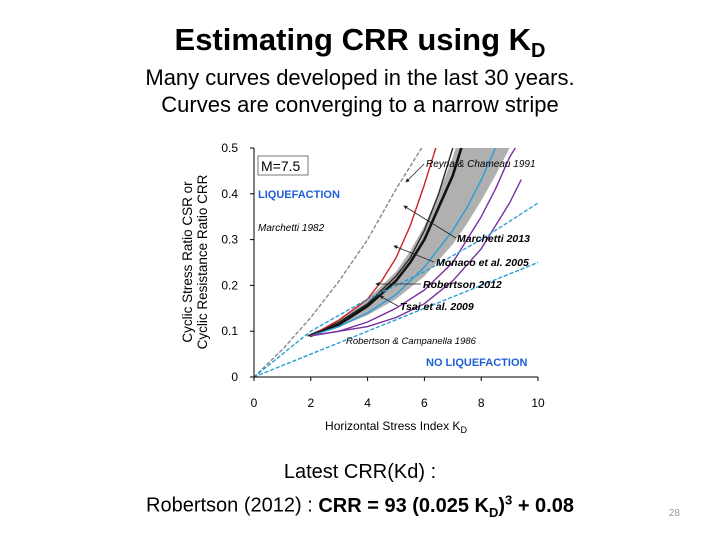 This screenshot has height=540, width=720. Describe the element at coordinates (437, 307) in the screenshot. I see `tsai-label: Tsai et al. 2009` at that location.